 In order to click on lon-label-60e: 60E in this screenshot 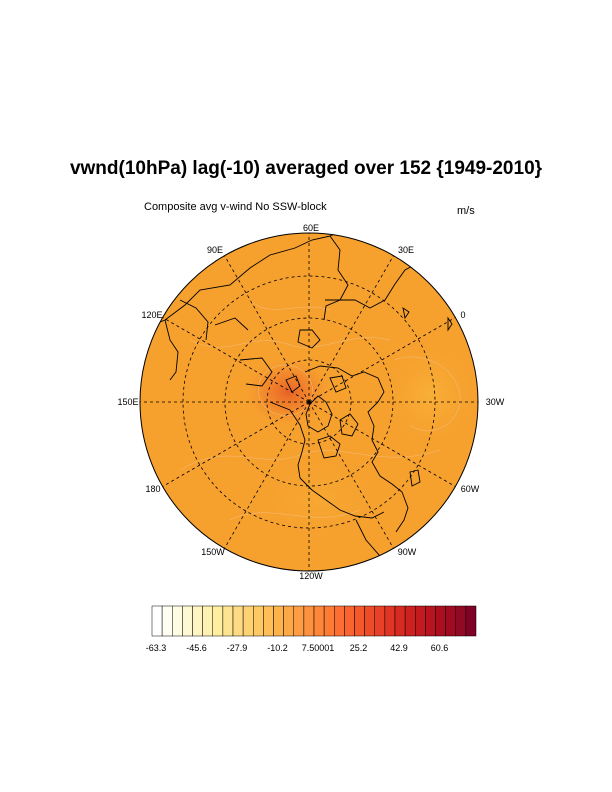, I will do `click(311, 228)`.